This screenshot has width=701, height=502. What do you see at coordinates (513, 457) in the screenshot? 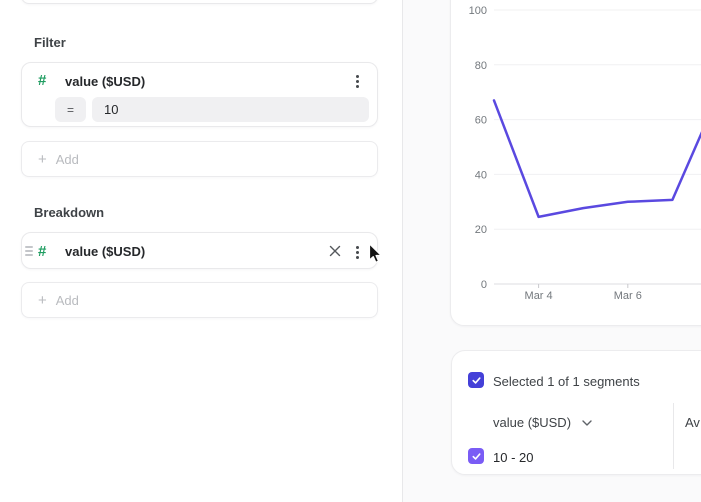
I see `segment-row-label: 10 - 20` at bounding box center [513, 457].